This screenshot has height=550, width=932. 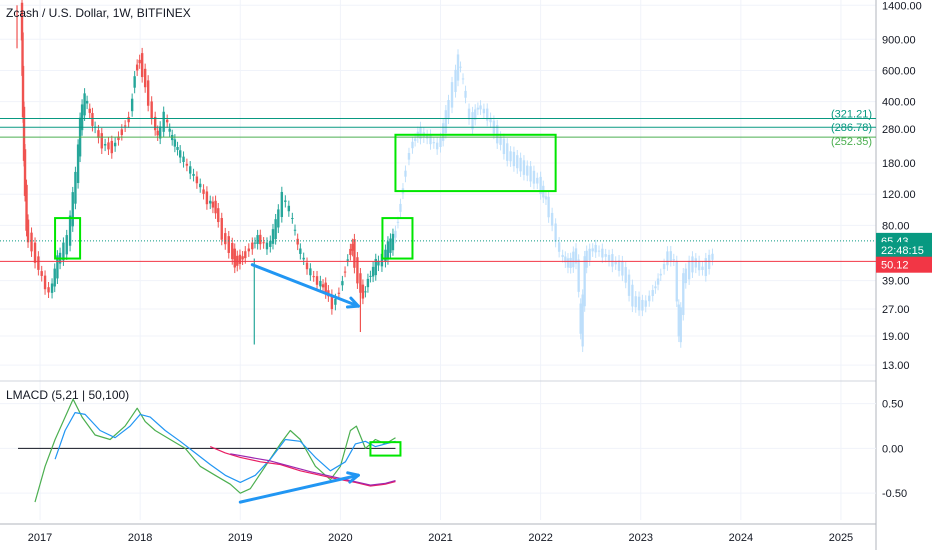 What do you see at coordinates (902, 6) in the screenshot?
I see `price-tick-label: 1400.00` at bounding box center [902, 6].